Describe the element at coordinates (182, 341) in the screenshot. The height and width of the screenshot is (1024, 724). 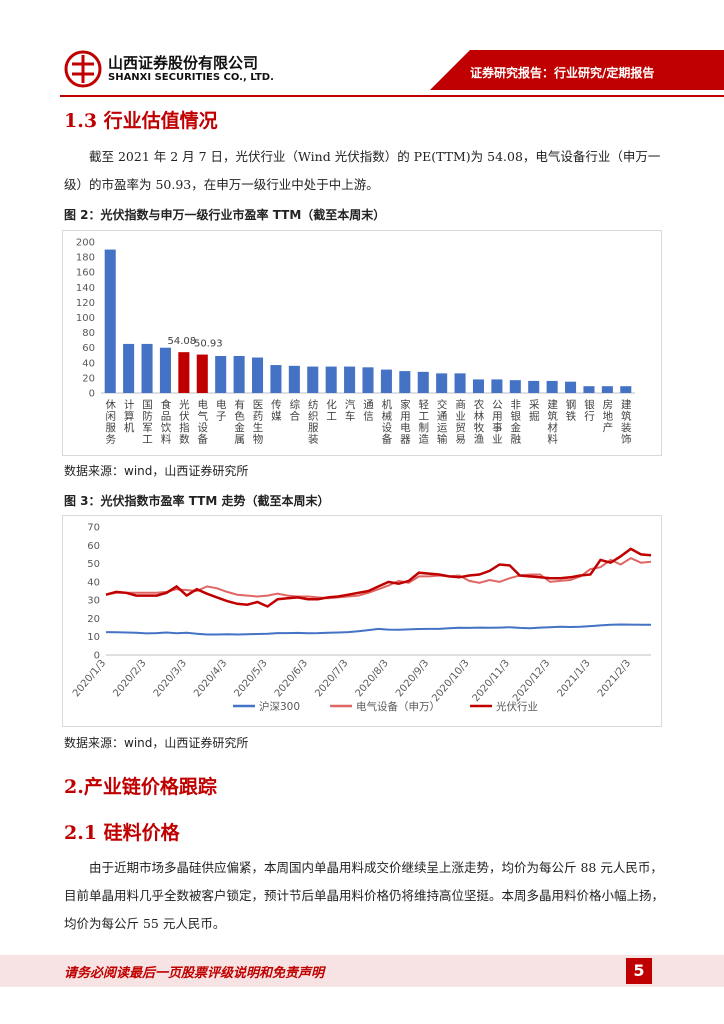
I see `value-label: 54.08` at that location.